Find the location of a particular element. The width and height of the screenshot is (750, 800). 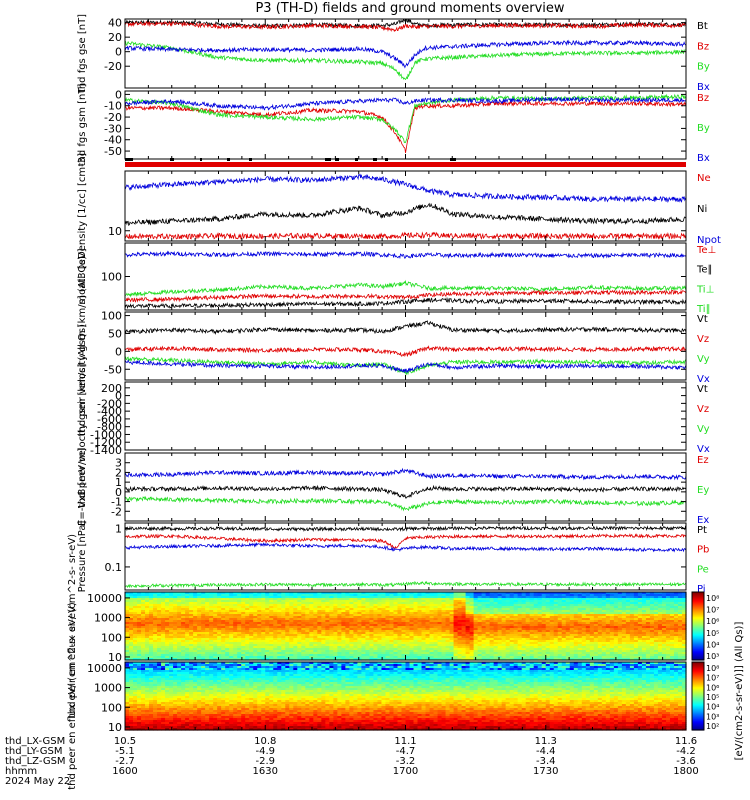

y-tick-label: 2 is located at coordinates (118, 472).